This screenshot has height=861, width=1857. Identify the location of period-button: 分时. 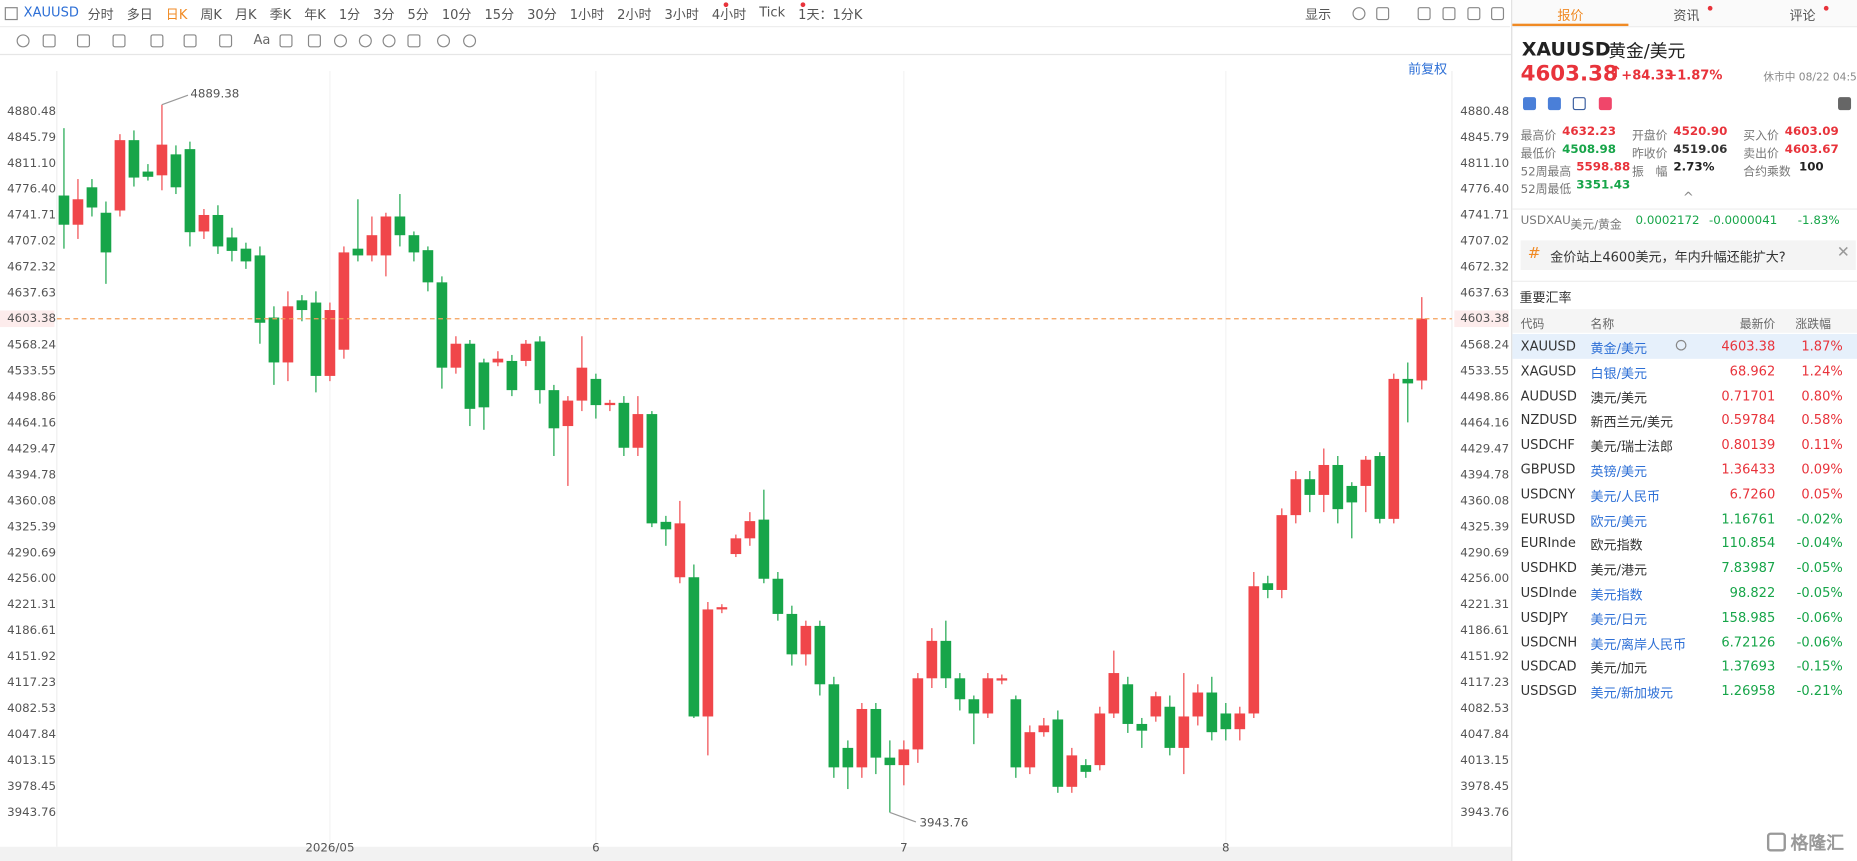
(100, 15).